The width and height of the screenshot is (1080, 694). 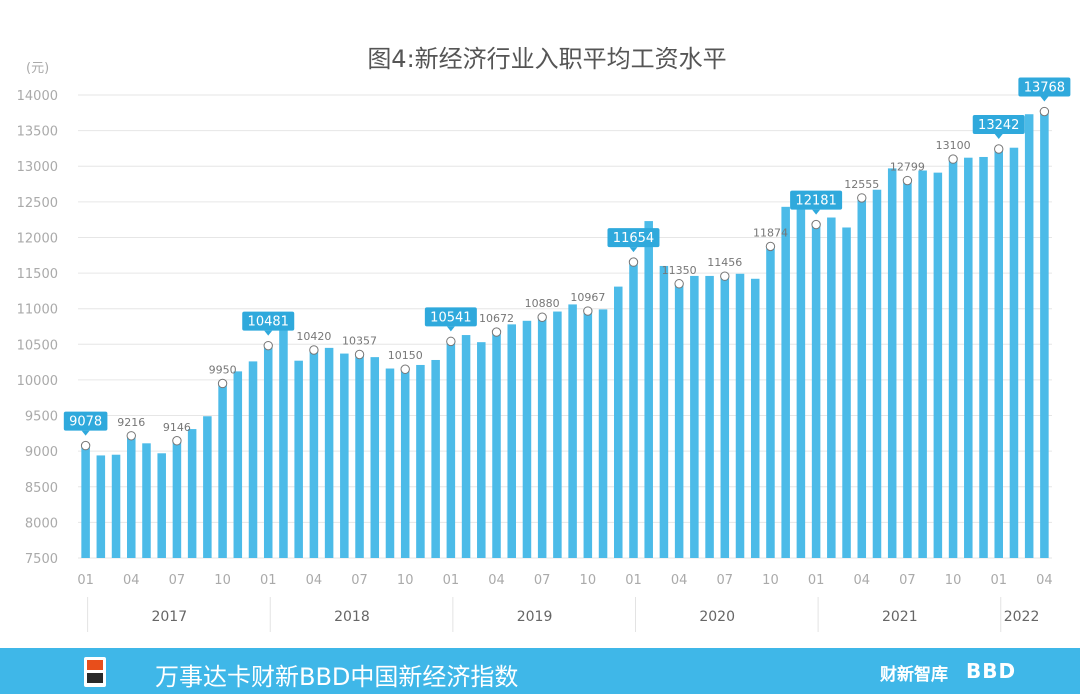 What do you see at coordinates (770, 232) in the screenshot?
I see `data-label: 11874` at bounding box center [770, 232].